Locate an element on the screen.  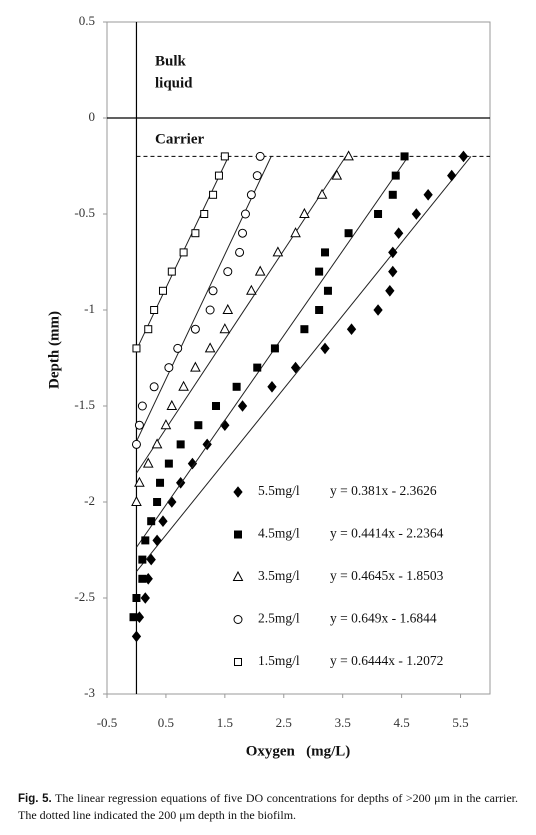
y-tick-label: 0.5 is located at coordinates (87, 20).